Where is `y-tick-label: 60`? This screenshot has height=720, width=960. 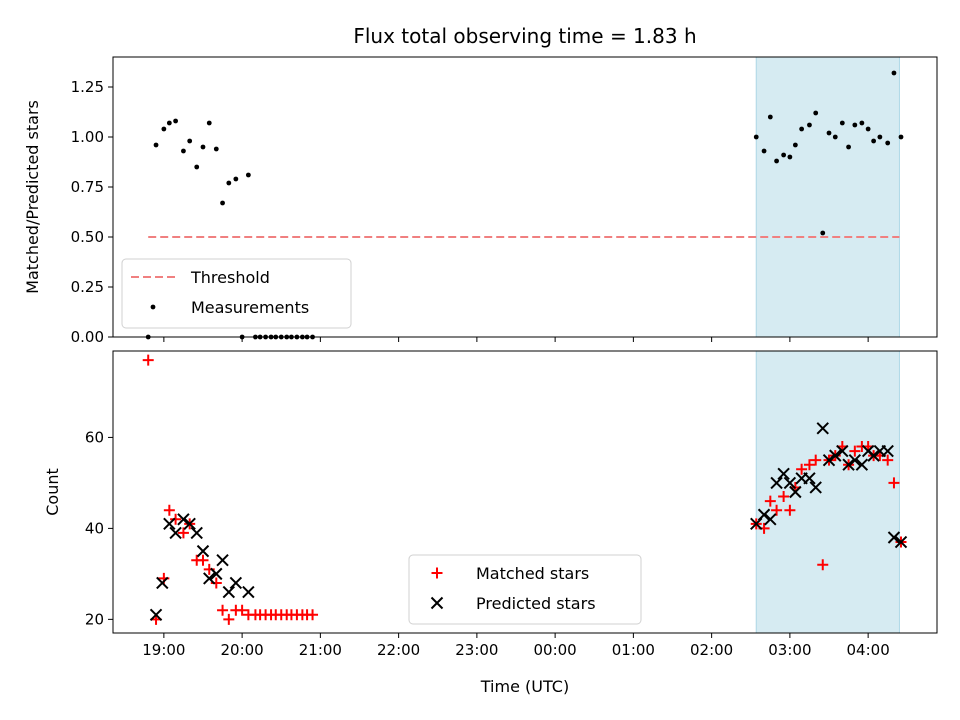 y-tick-label: 60 is located at coordinates (94, 437).